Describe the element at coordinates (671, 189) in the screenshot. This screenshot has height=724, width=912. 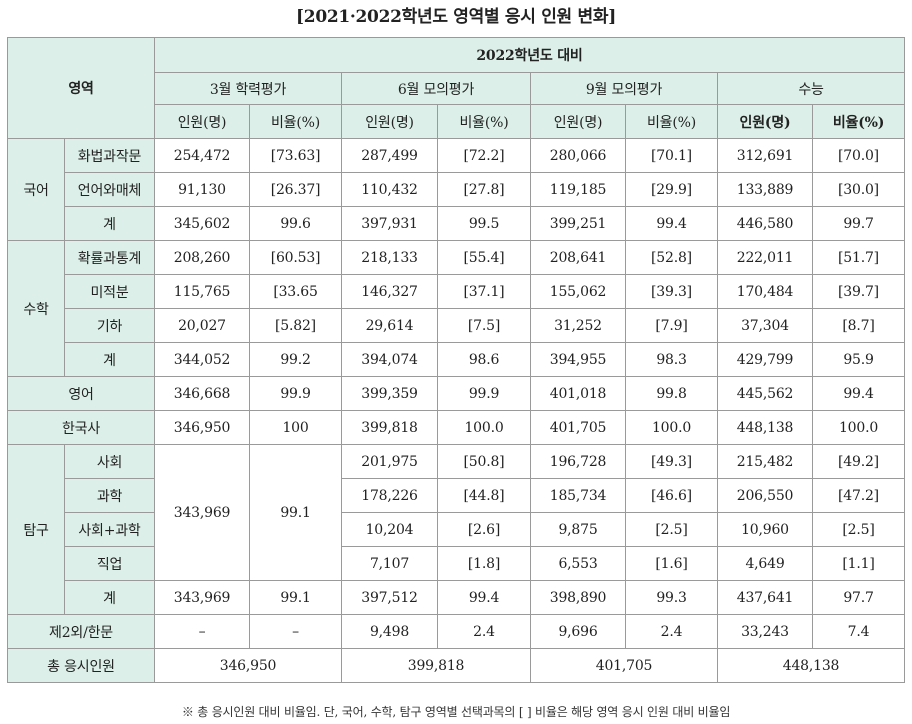
I see `cell: [29.9]` at that location.